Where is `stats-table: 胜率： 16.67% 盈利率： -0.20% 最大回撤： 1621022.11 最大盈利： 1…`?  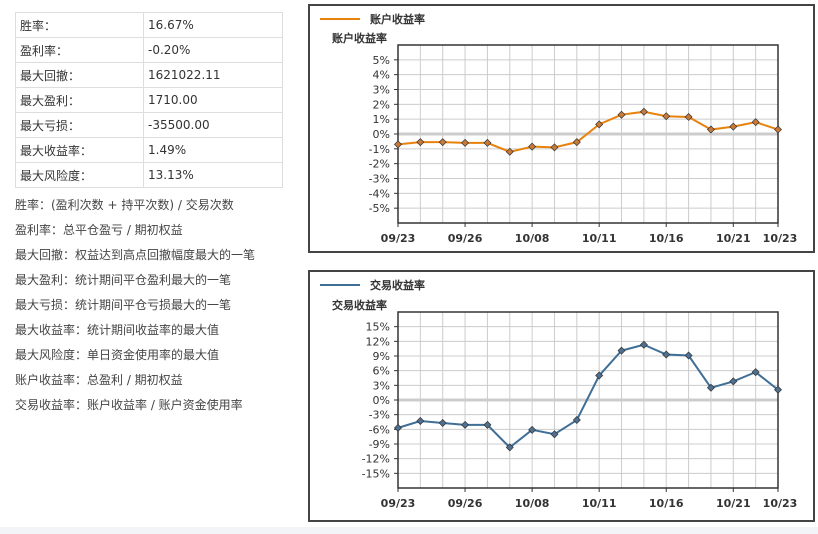 stats-table: 胜率： 16.67% 盈利率： -0.20% 最大回撤： 1621022.11 最大盈利： 1… is located at coordinates (149, 100).